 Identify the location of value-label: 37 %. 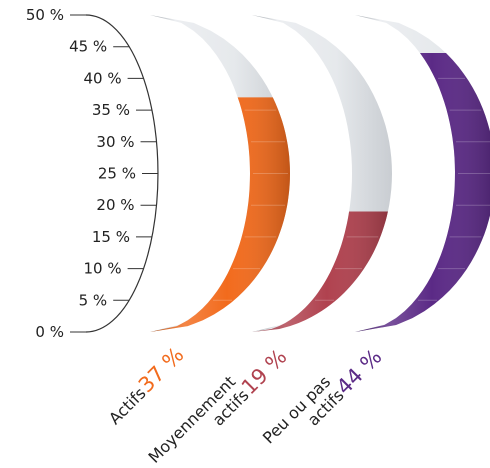
(161, 370).